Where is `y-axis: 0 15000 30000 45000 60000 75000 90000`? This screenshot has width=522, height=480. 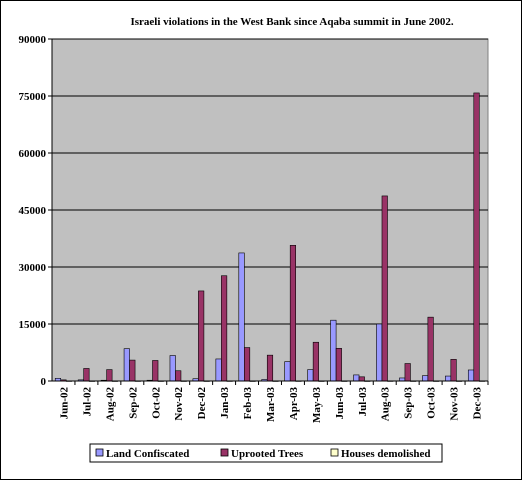 y-axis: 0 15000 30000 45000 60000 75000 90000 is located at coordinates (36, 211).